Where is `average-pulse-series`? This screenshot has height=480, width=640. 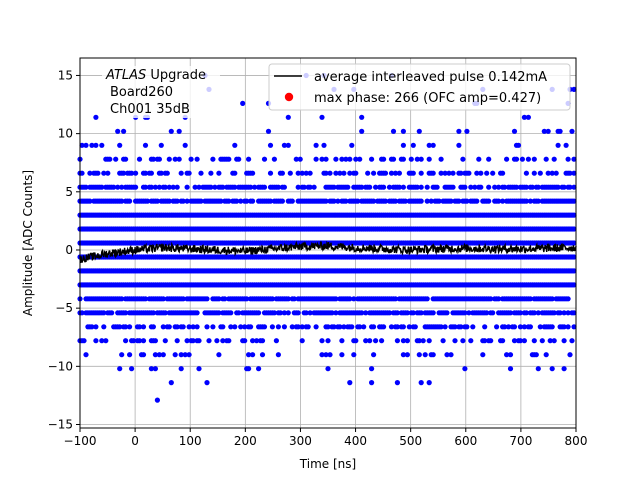
average-pulse-series is located at coordinates (328, 252).